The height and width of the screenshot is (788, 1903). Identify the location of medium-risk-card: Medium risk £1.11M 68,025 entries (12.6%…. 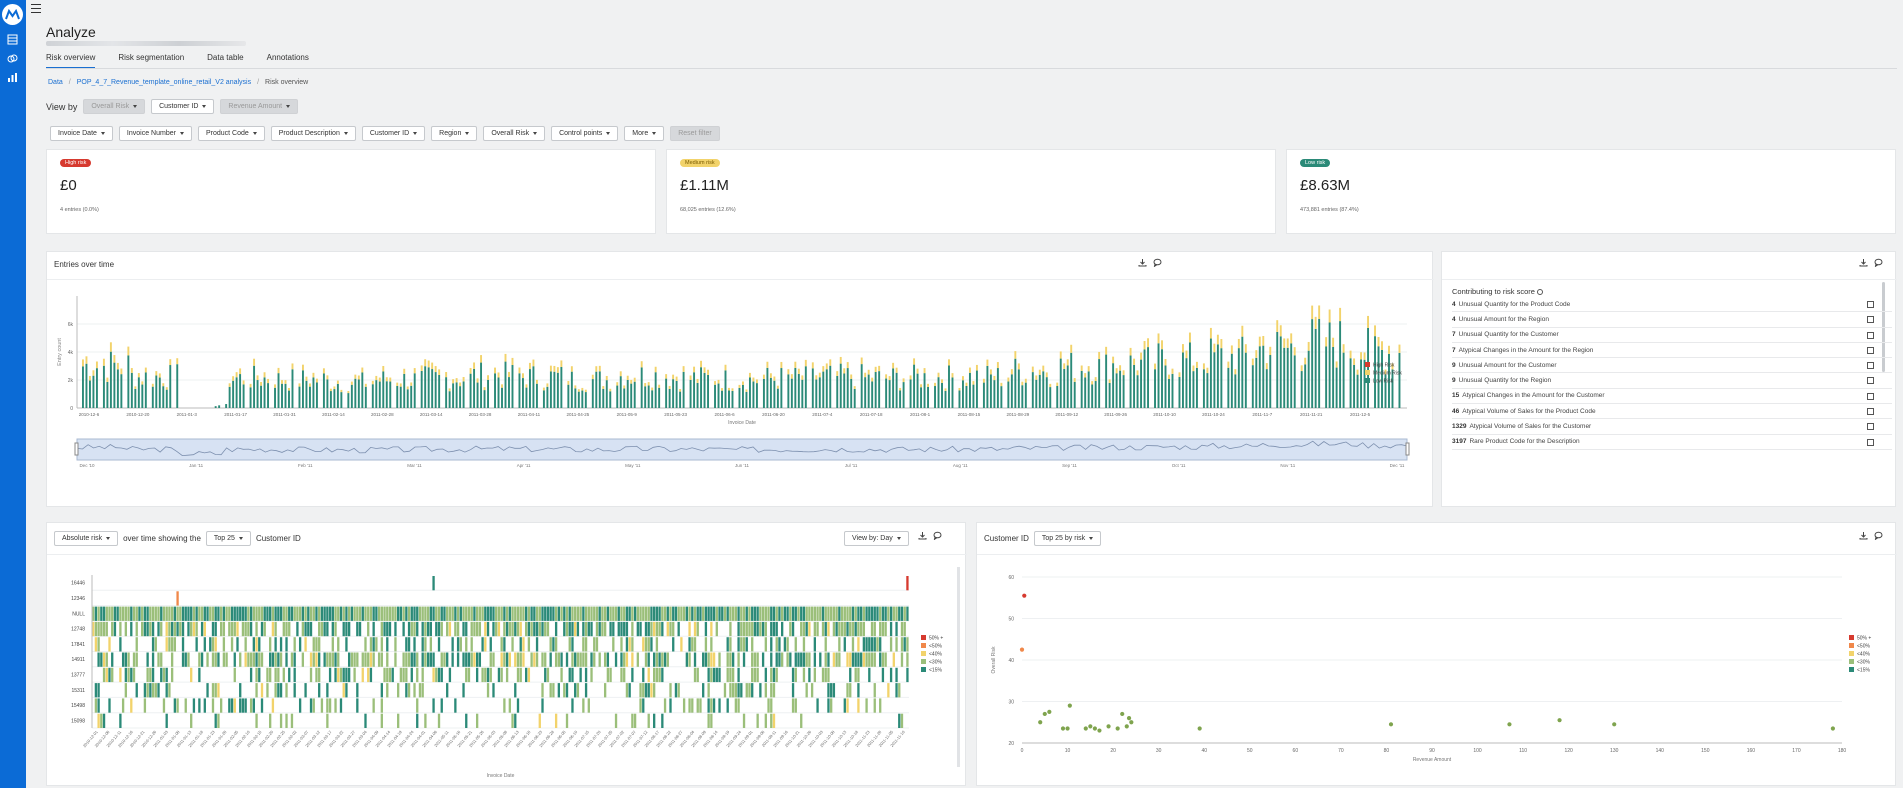
(971, 191).